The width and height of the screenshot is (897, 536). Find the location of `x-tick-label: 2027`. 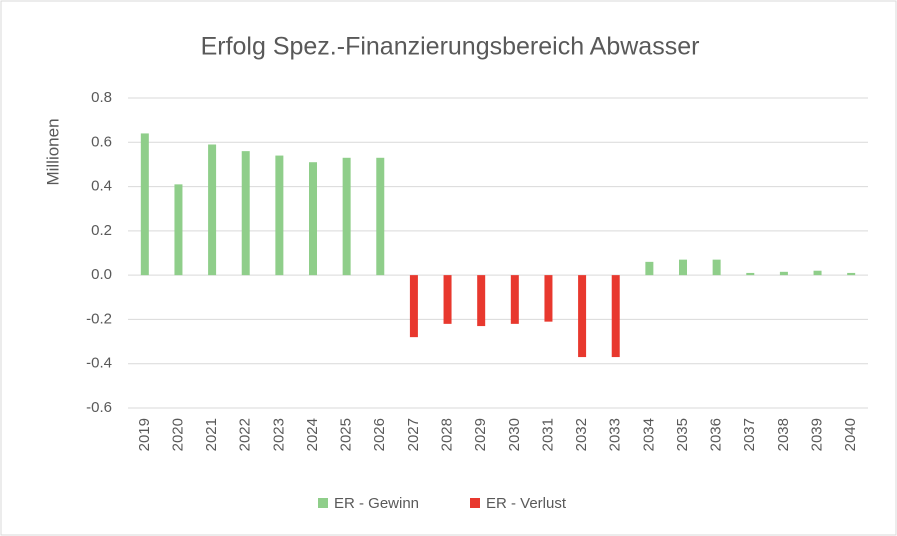

x-tick-label: 2027 is located at coordinates (413, 434).